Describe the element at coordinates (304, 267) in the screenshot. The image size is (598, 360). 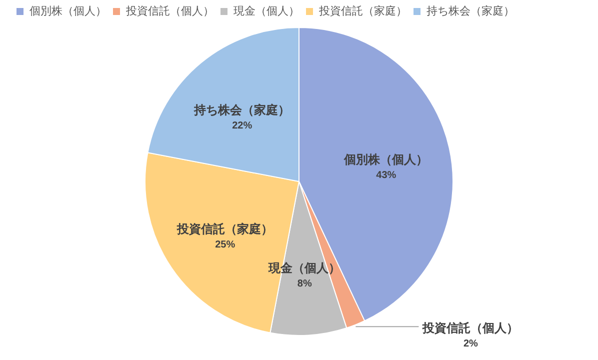
I see `slice-label: 現金（個人）` at that location.